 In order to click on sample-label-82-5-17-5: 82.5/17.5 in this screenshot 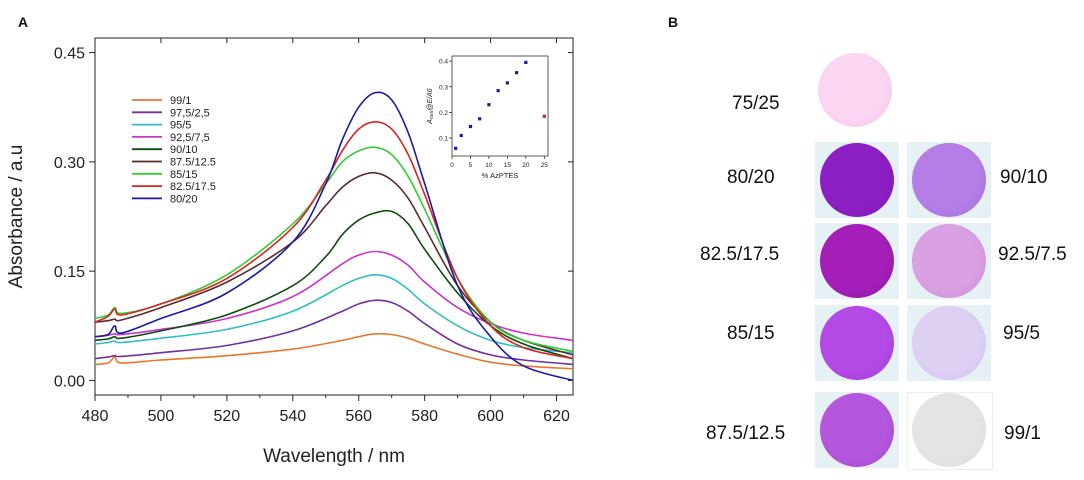, I will do `click(740, 254)`.